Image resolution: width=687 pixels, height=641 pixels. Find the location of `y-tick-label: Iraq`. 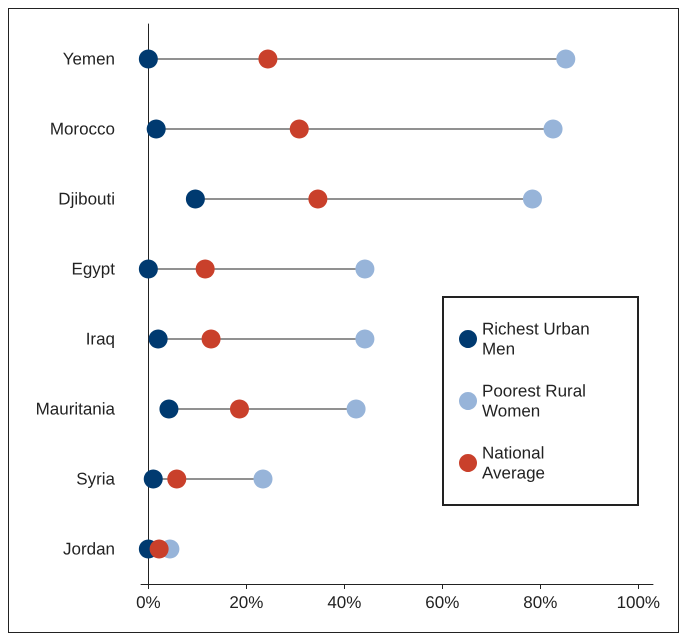

y-tick-label: Iraq is located at coordinates (100, 339).